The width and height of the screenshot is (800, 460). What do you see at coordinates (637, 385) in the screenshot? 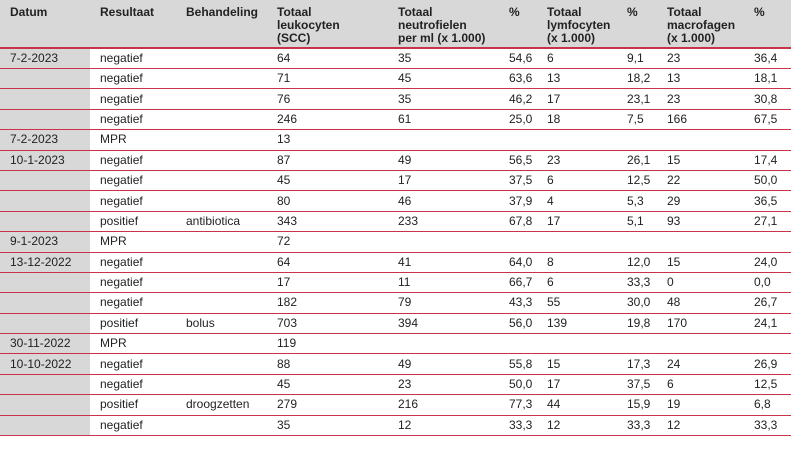
I see `cell-lymfocyten-pct: 37,5` at bounding box center [637, 385].